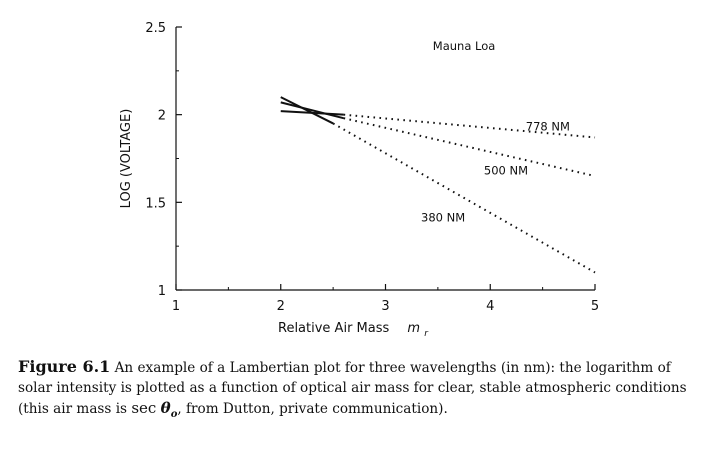  I want to click on x-tick-label: 4, so click(490, 306).